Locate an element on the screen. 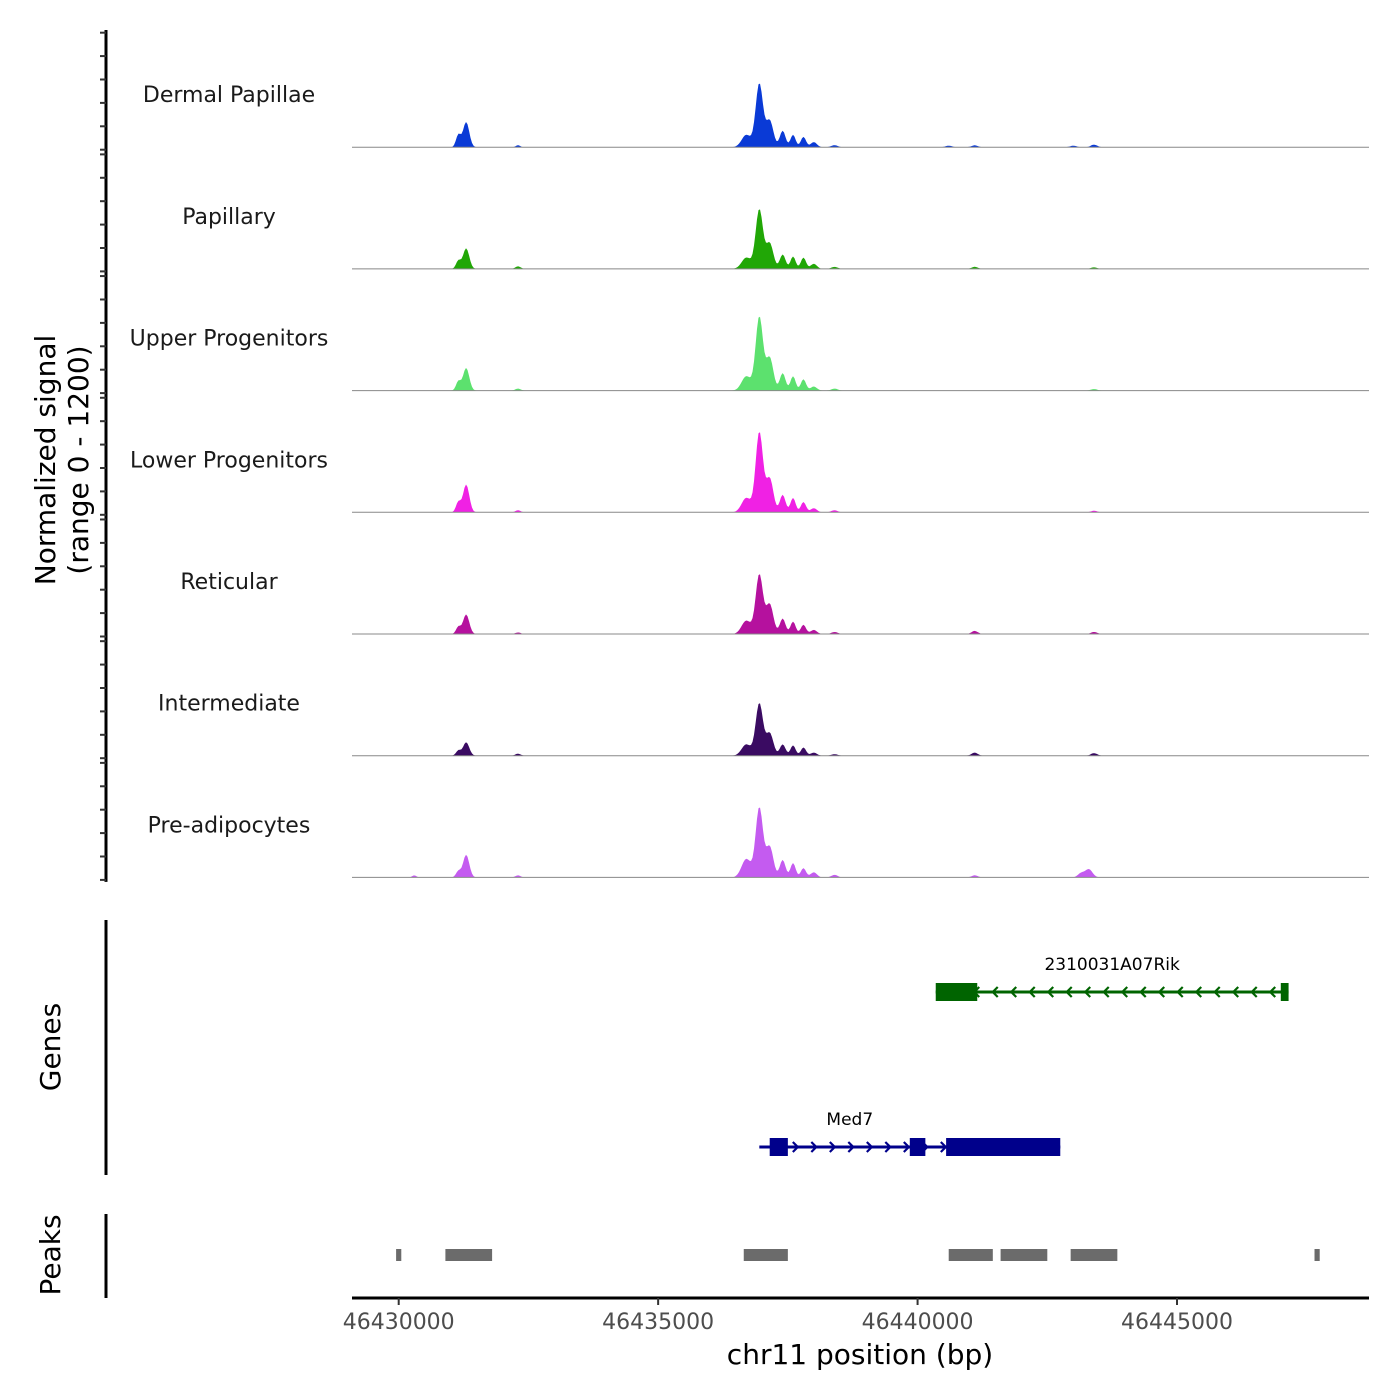 This screenshot has width=1400, height=1400. track-dermal-papillae: Dermal Papillae is located at coordinates (756, 115).